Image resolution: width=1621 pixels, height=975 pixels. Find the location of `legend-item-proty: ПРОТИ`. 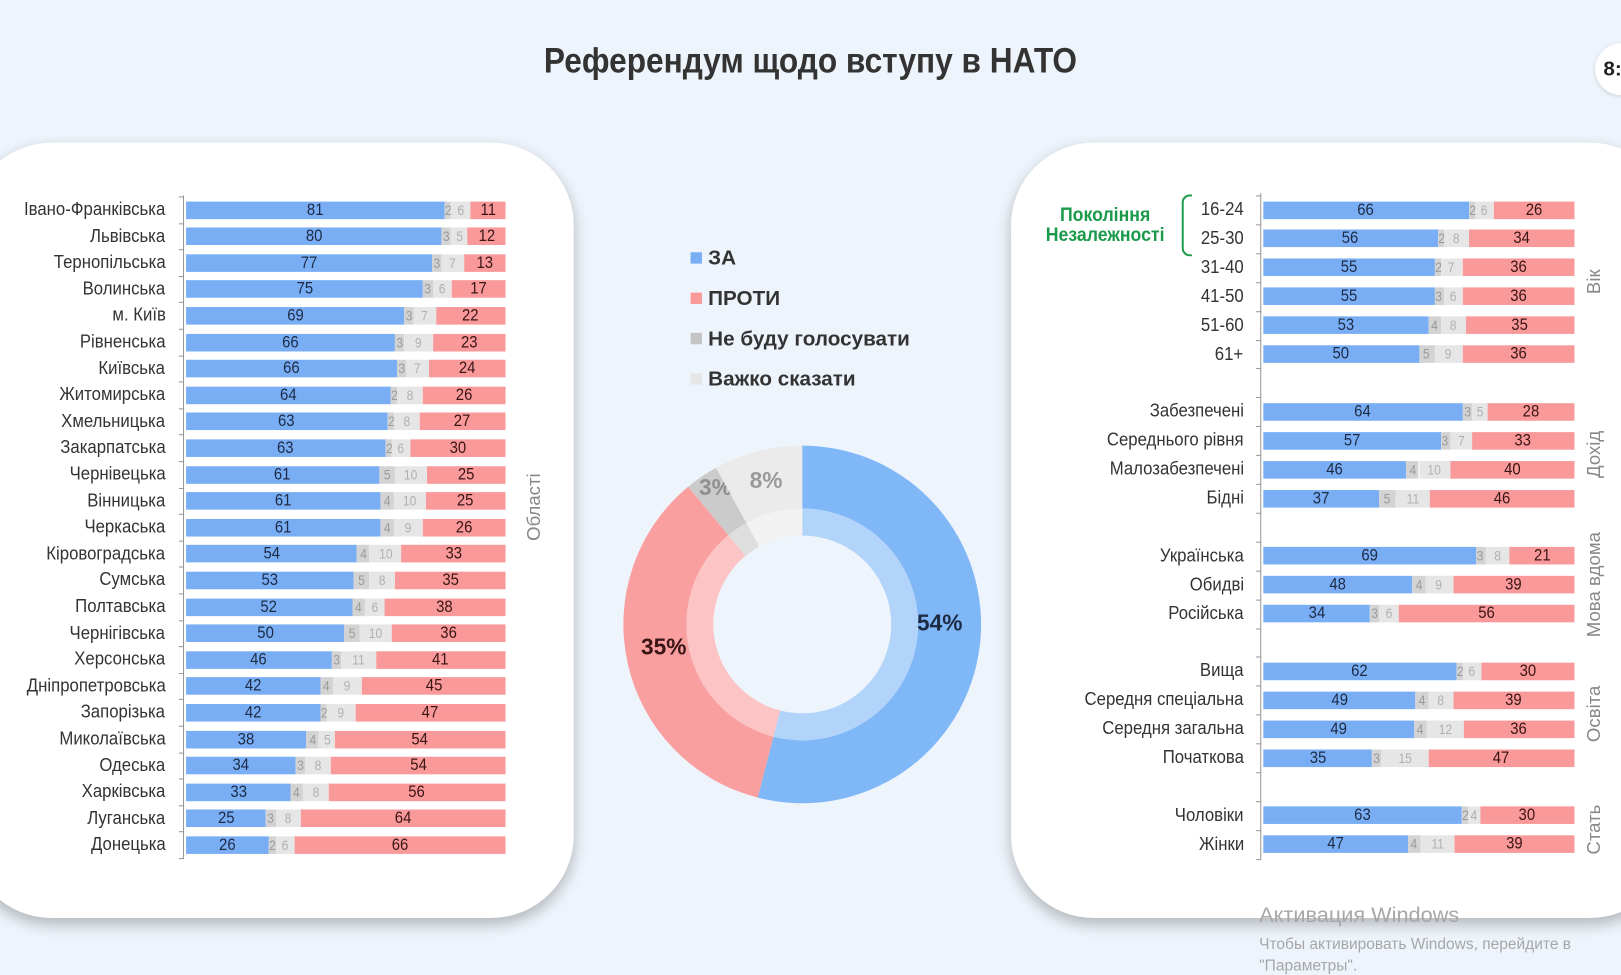

legend-item-proty: ПРОТИ is located at coordinates (735, 299).